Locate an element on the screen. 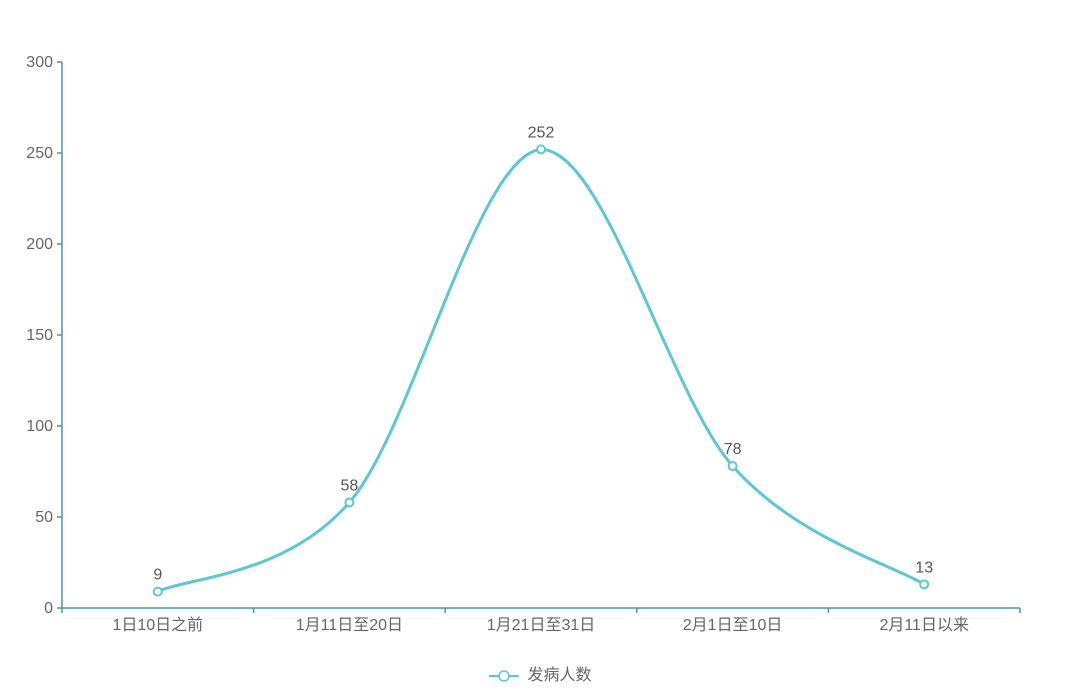 The height and width of the screenshot is (692, 1080). y-axis-label: 100 is located at coordinates (39, 426).